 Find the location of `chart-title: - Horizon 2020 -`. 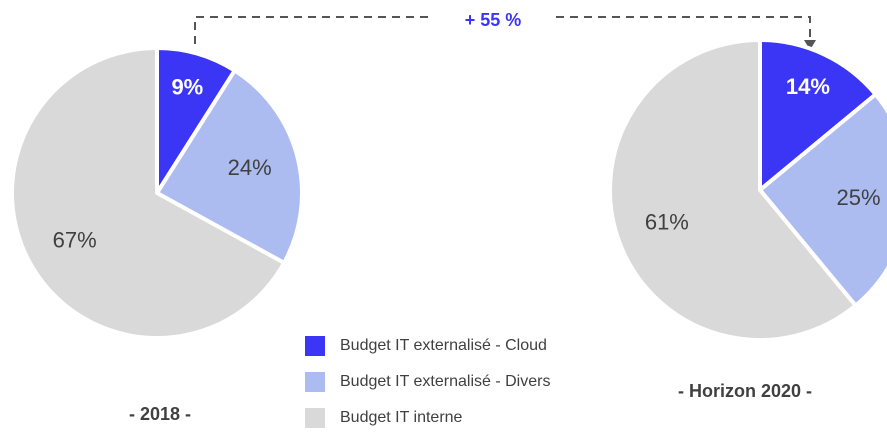

chart-title: - Horizon 2020 - is located at coordinates (745, 391).